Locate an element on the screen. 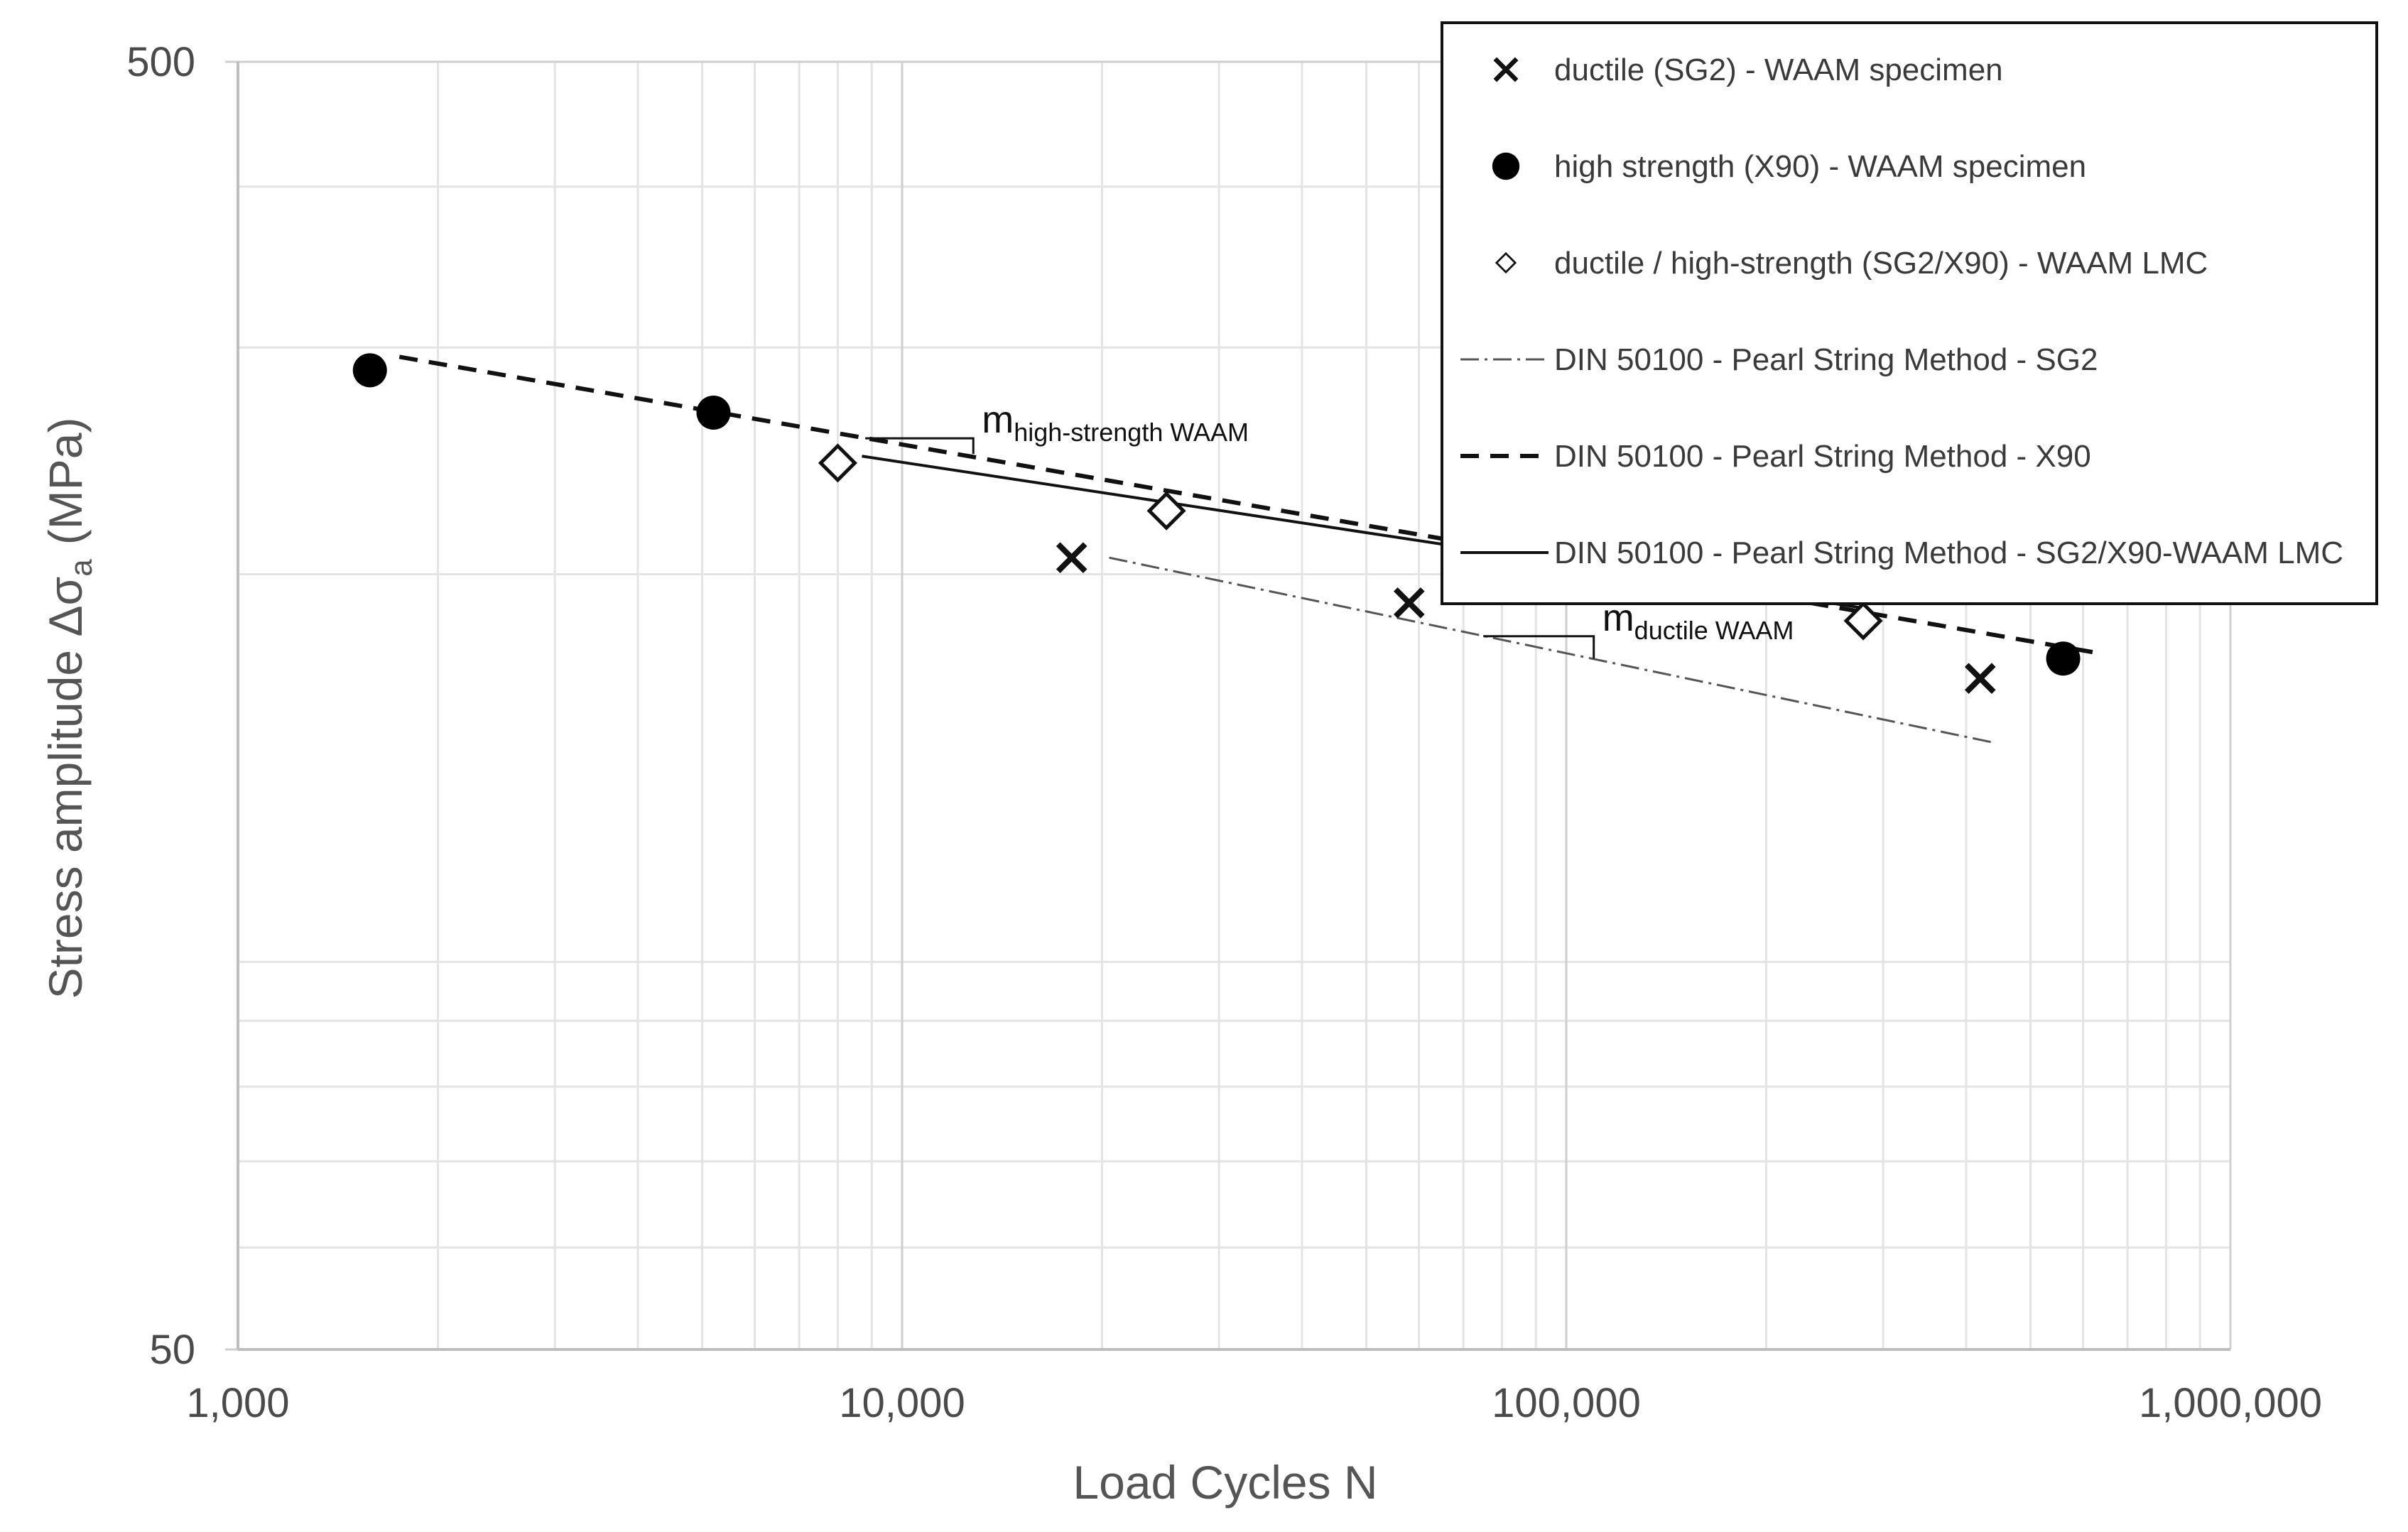 This screenshot has height=1532, width=2408. x-tick-label: 1,000,000 is located at coordinates (2231, 1403).